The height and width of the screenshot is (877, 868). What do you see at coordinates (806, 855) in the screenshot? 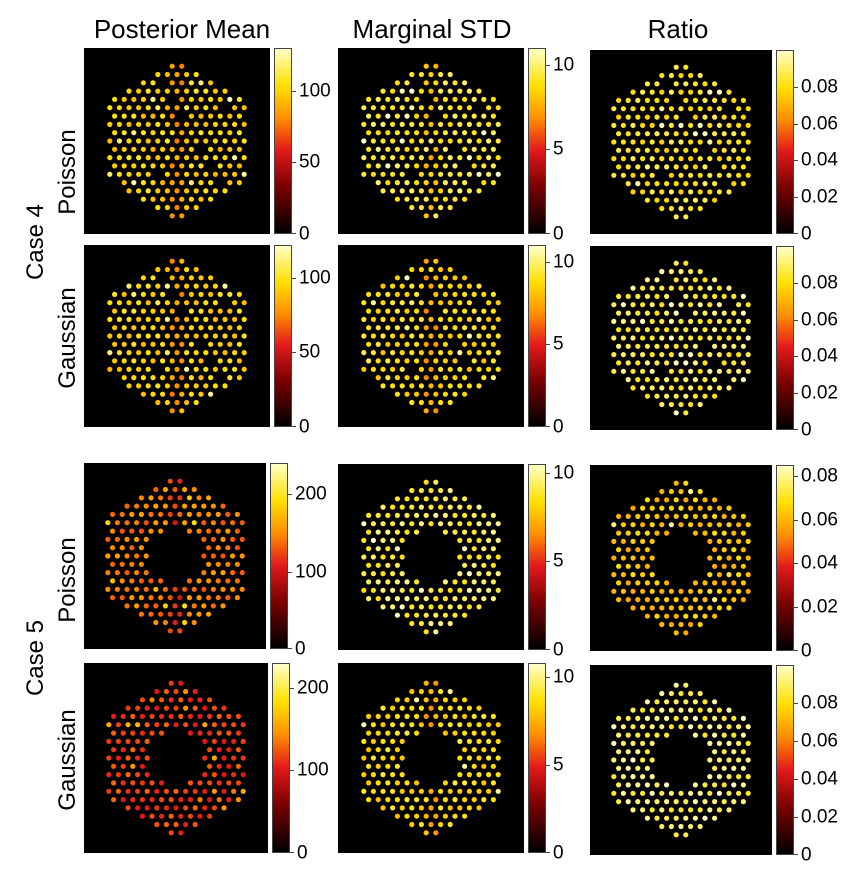
I see `colorbar-tick-label: 0` at bounding box center [806, 855].